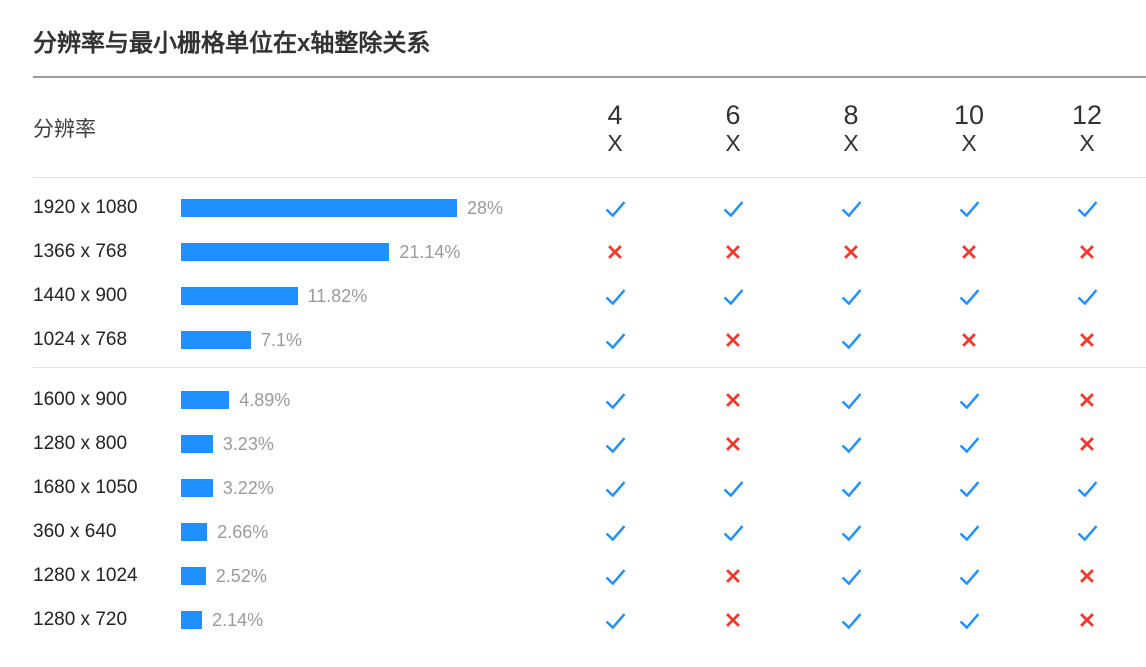  I want to click on share-percent-label: 2.14%, so click(238, 619).